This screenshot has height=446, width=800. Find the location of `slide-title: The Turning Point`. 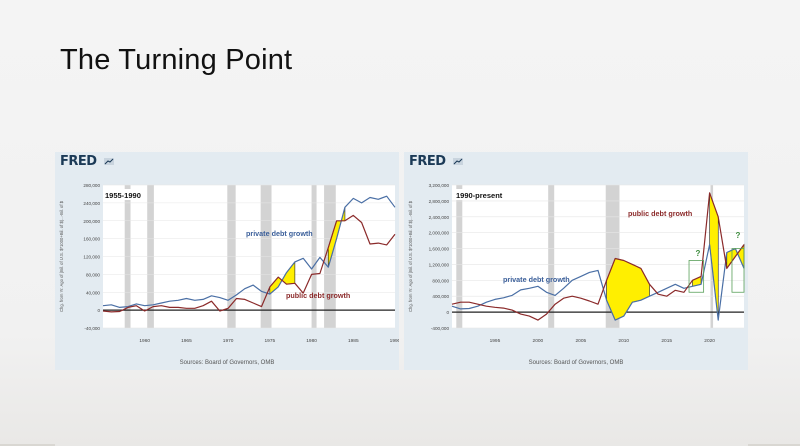

slide-title: The Turning Point is located at coordinates (176, 60).